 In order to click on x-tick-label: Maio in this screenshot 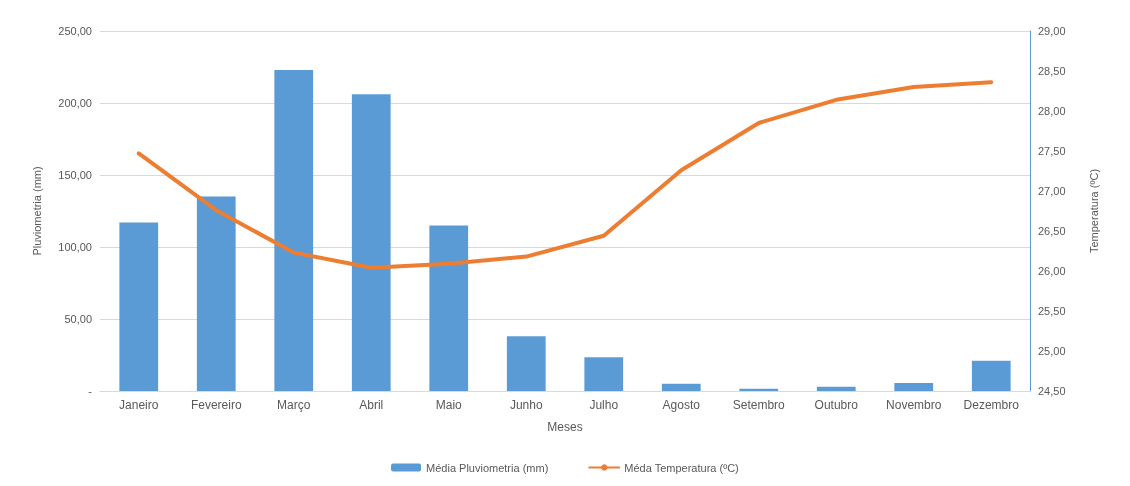, I will do `click(449, 405)`.